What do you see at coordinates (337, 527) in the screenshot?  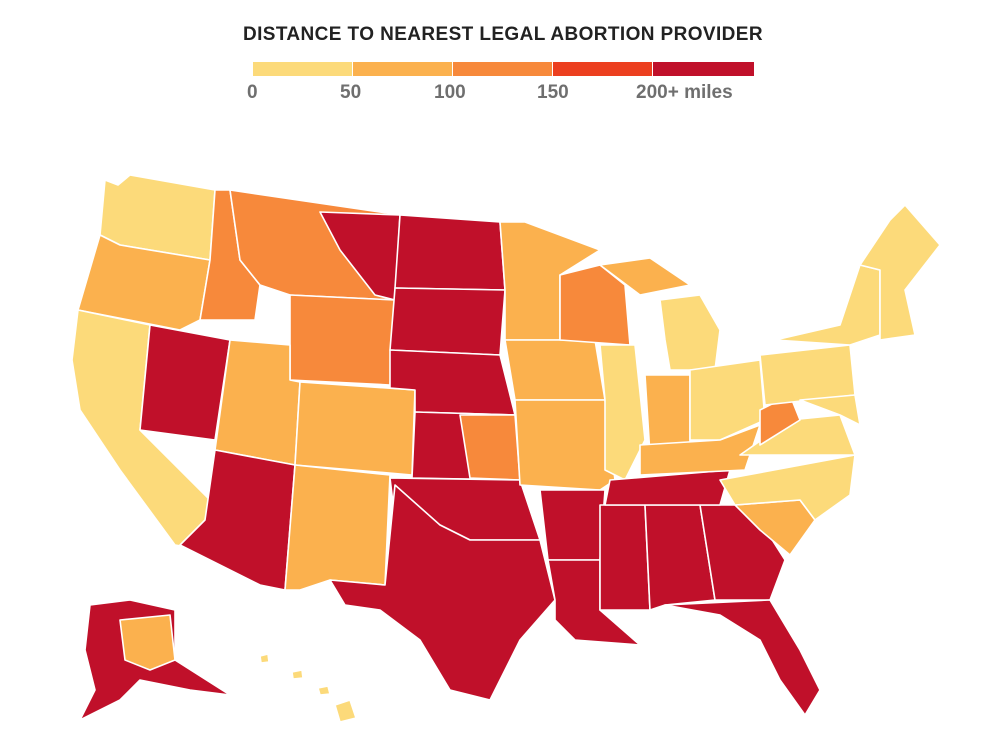 I see `region-new-mexico` at bounding box center [337, 527].